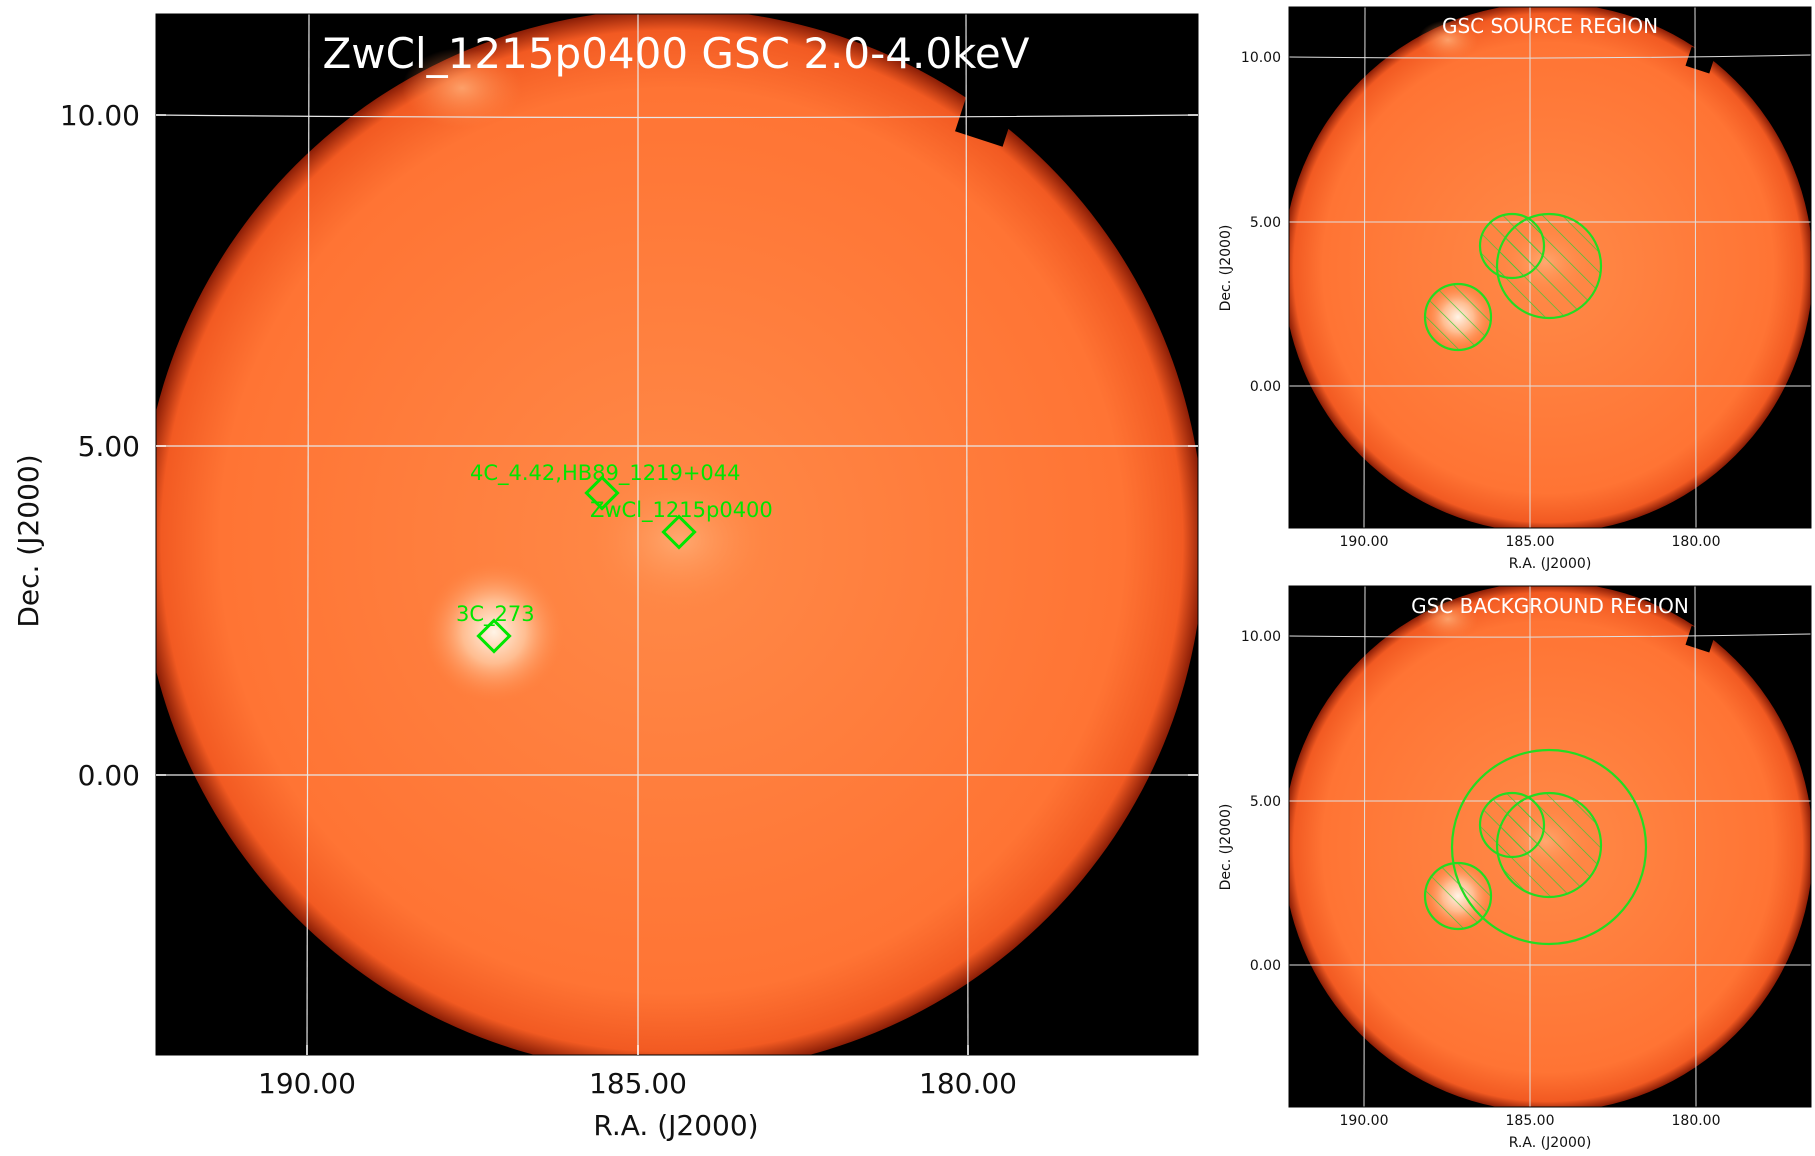  What do you see at coordinates (1458, 896) in the screenshot?
I see `bkg-exclusion-3c273` at bounding box center [1458, 896].